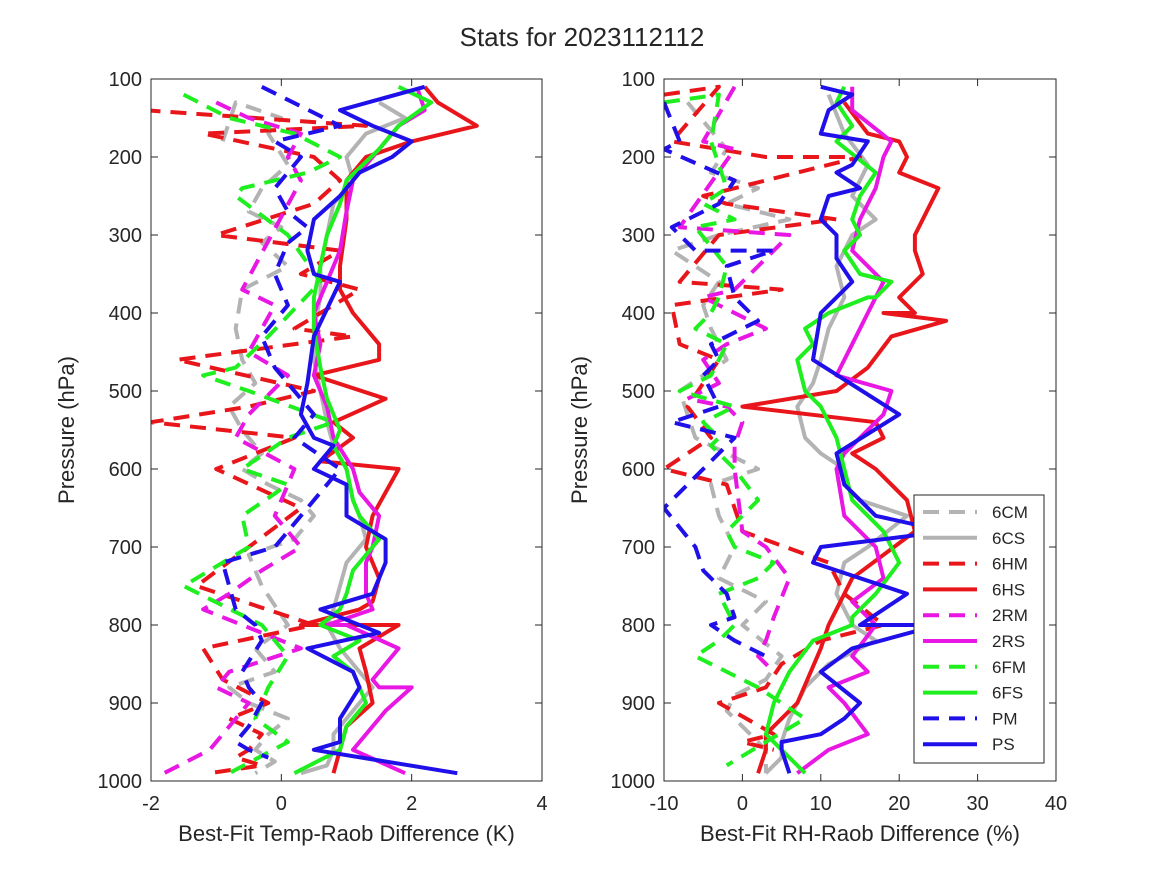 This screenshot has height=875, width=1167. I want to click on x-tick-label: 20, so click(899, 804).